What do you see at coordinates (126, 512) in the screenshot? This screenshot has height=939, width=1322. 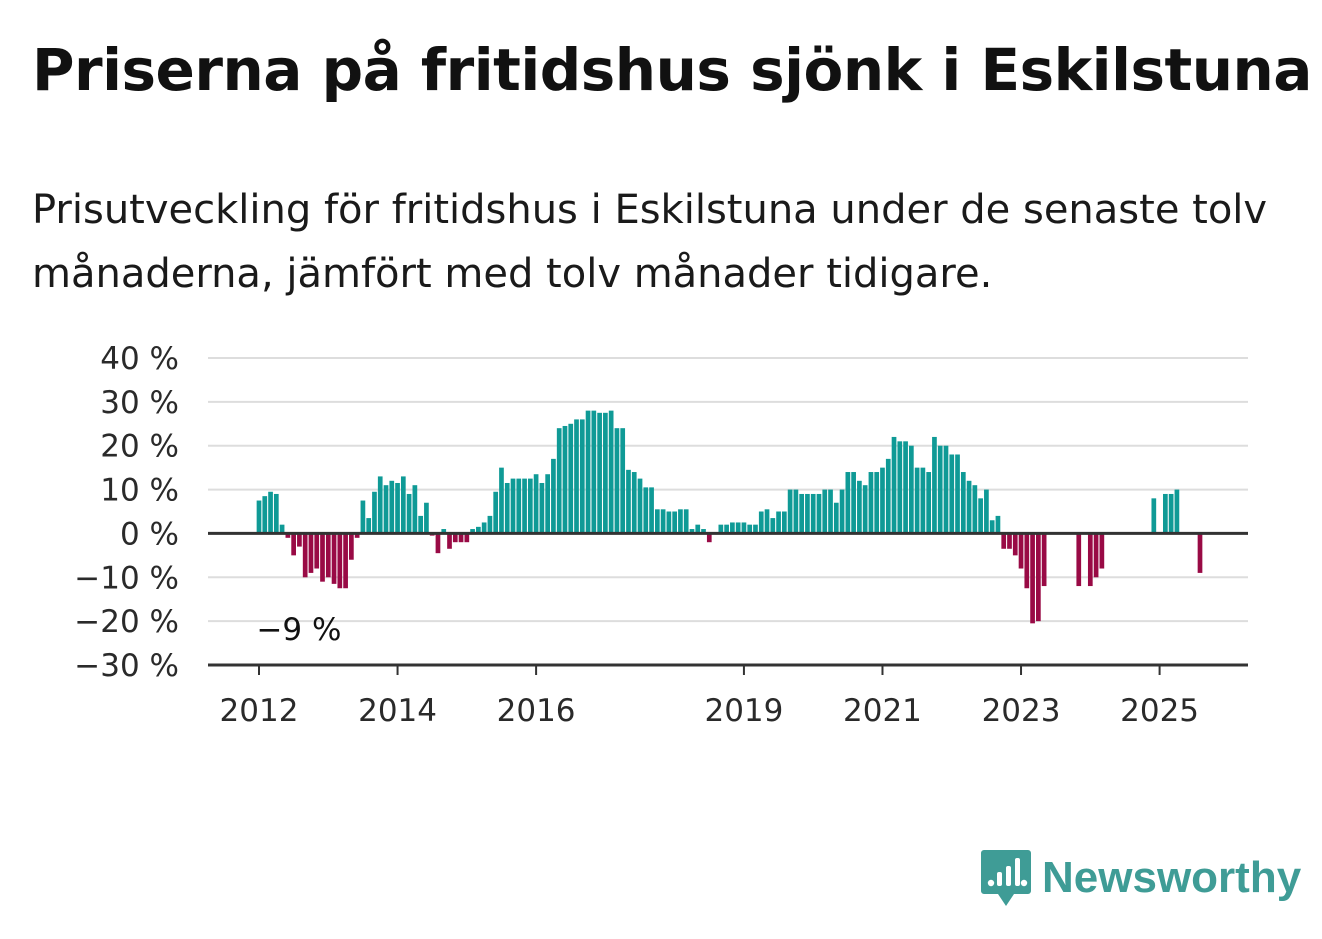 I see `y-axis-ticks: 40 % 30 % 20 % 10 % 0 % −10 % −20 % −30 %` at bounding box center [126, 512].